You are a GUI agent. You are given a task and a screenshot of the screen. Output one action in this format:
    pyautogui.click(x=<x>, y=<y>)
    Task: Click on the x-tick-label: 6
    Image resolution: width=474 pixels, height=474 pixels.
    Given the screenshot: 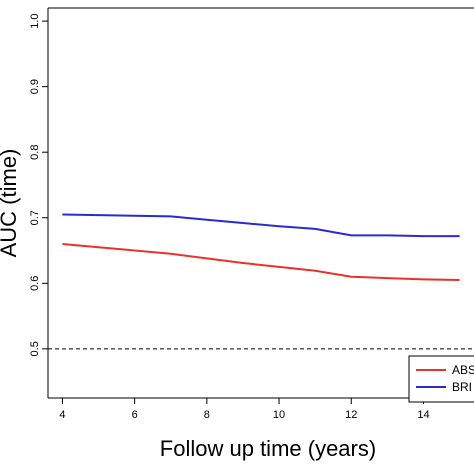 What is the action you would take?
    pyautogui.click(x=135, y=415)
    